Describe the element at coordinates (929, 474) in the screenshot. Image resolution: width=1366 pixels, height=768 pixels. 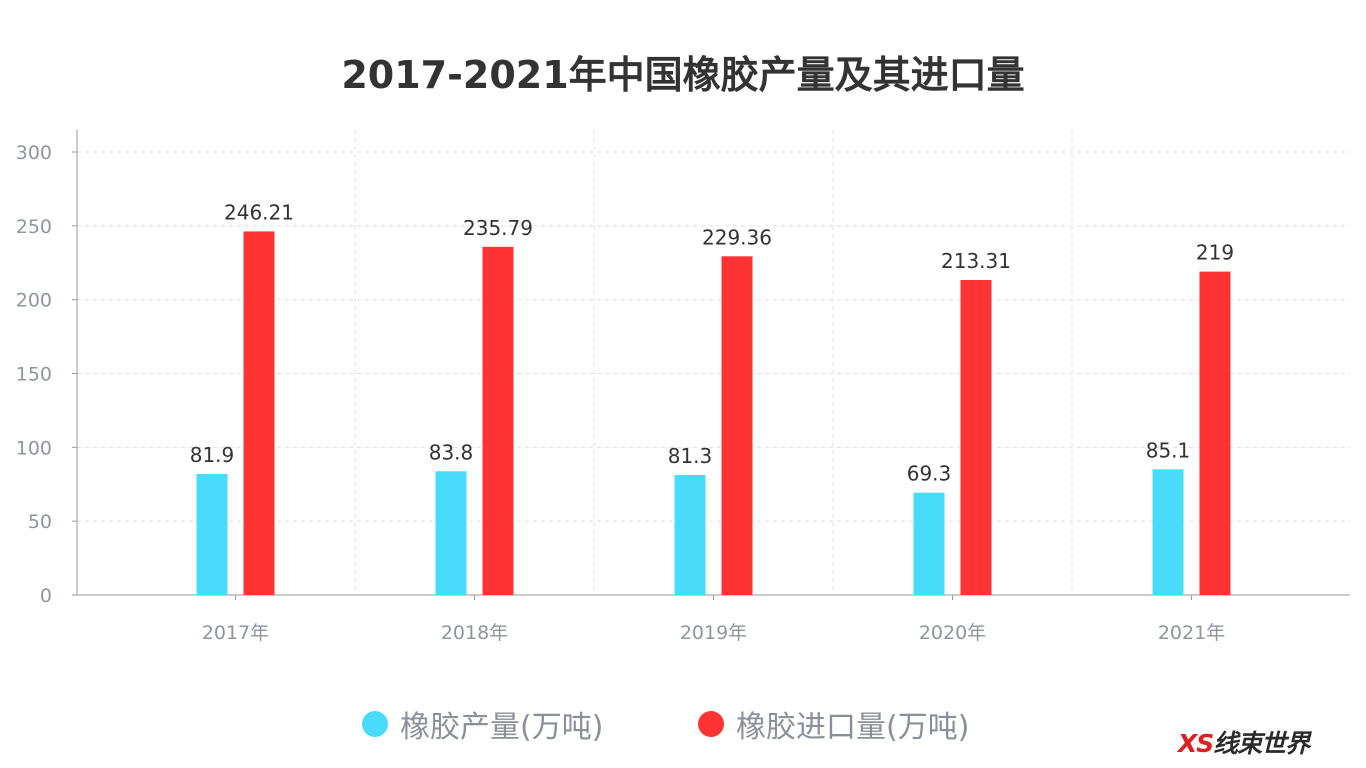
I see `data-label: 69.3` at that location.